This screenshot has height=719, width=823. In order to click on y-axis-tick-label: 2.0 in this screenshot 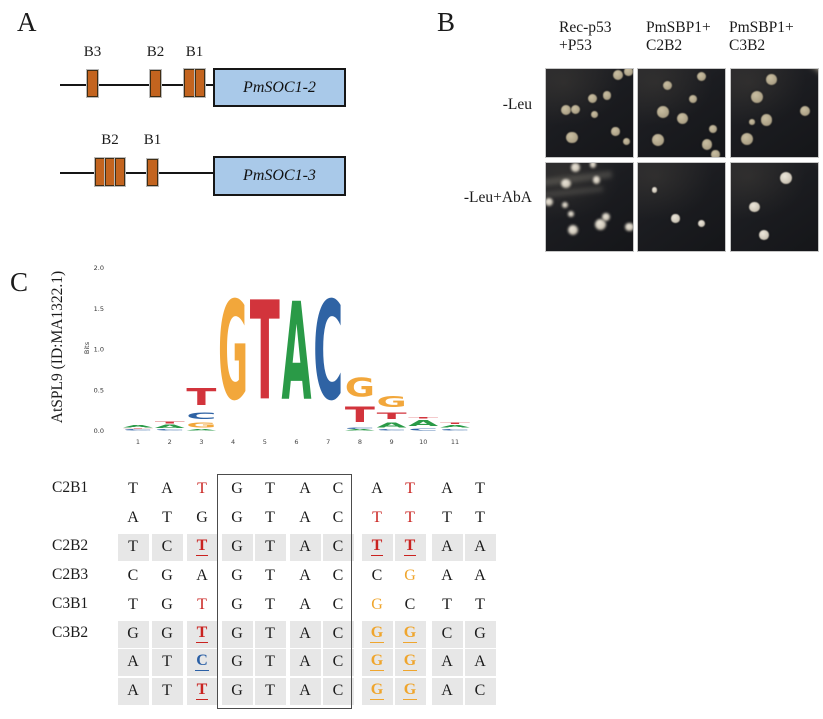, I will do `click(99, 268)`.